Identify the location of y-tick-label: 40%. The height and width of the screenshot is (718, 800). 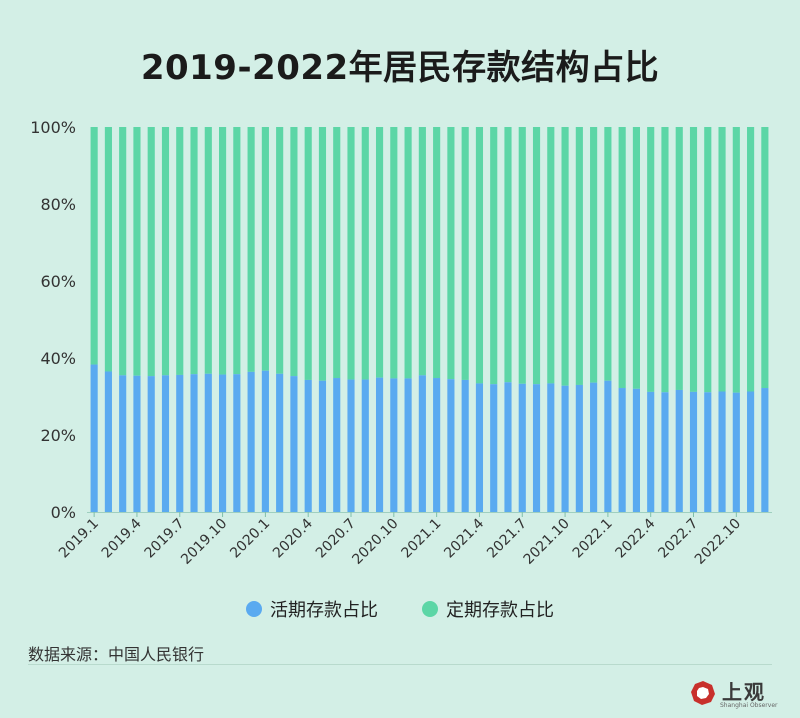
(58, 358).